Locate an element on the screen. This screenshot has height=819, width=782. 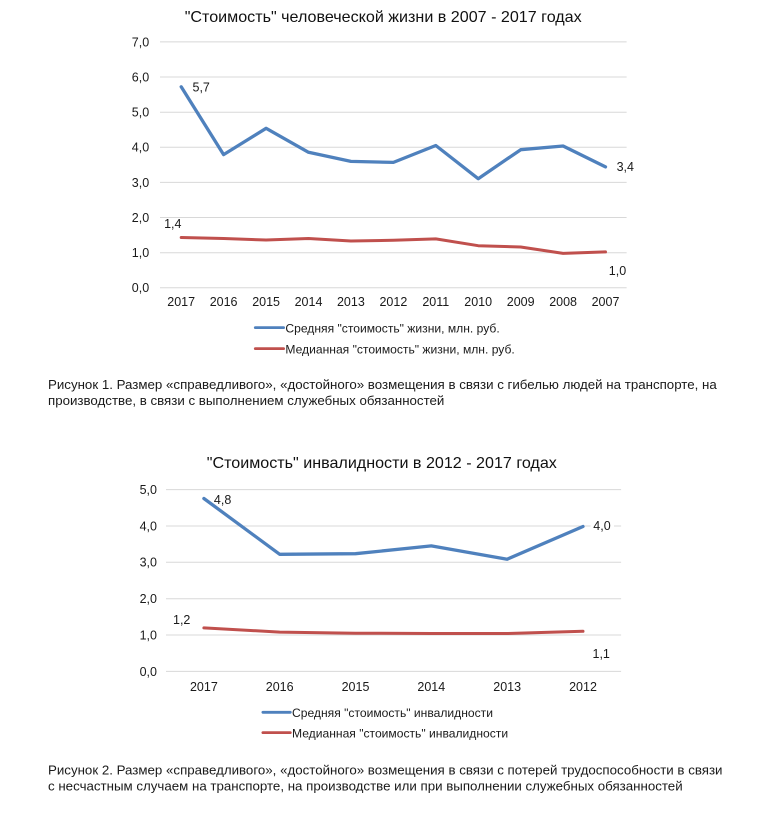
svg-text: 7,0 is located at coordinates (140, 42).